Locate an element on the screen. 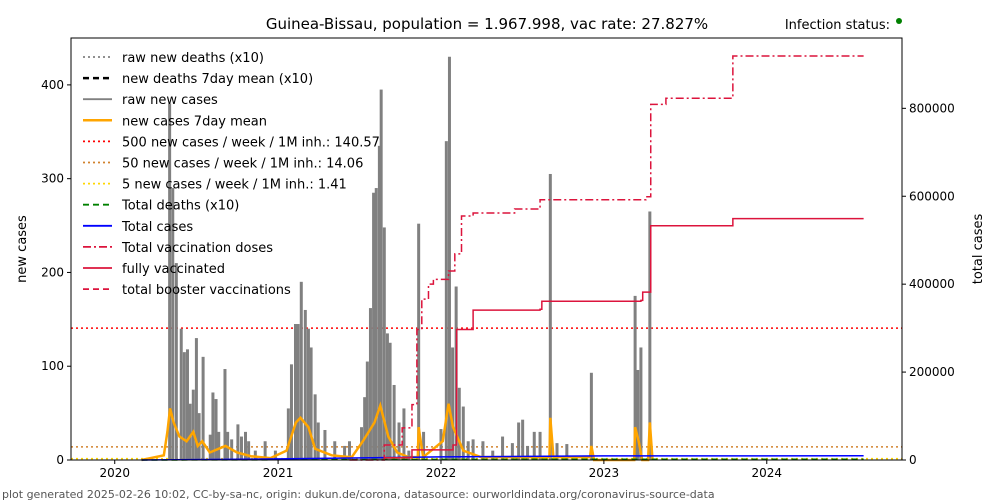  y-tick-label: 300 is located at coordinates (52, 179).